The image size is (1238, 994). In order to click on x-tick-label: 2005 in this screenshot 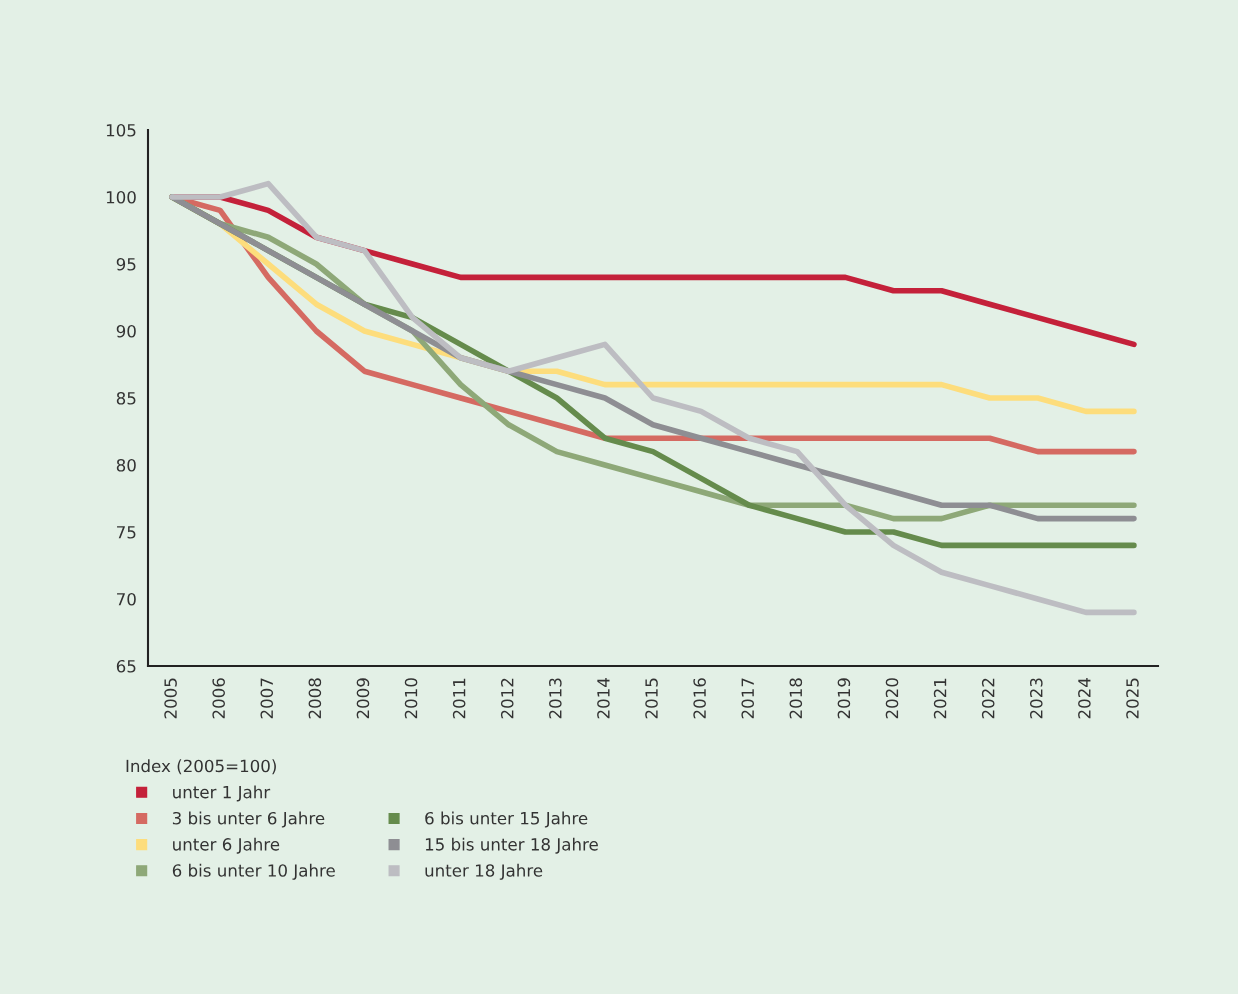, I will do `click(170, 698)`.